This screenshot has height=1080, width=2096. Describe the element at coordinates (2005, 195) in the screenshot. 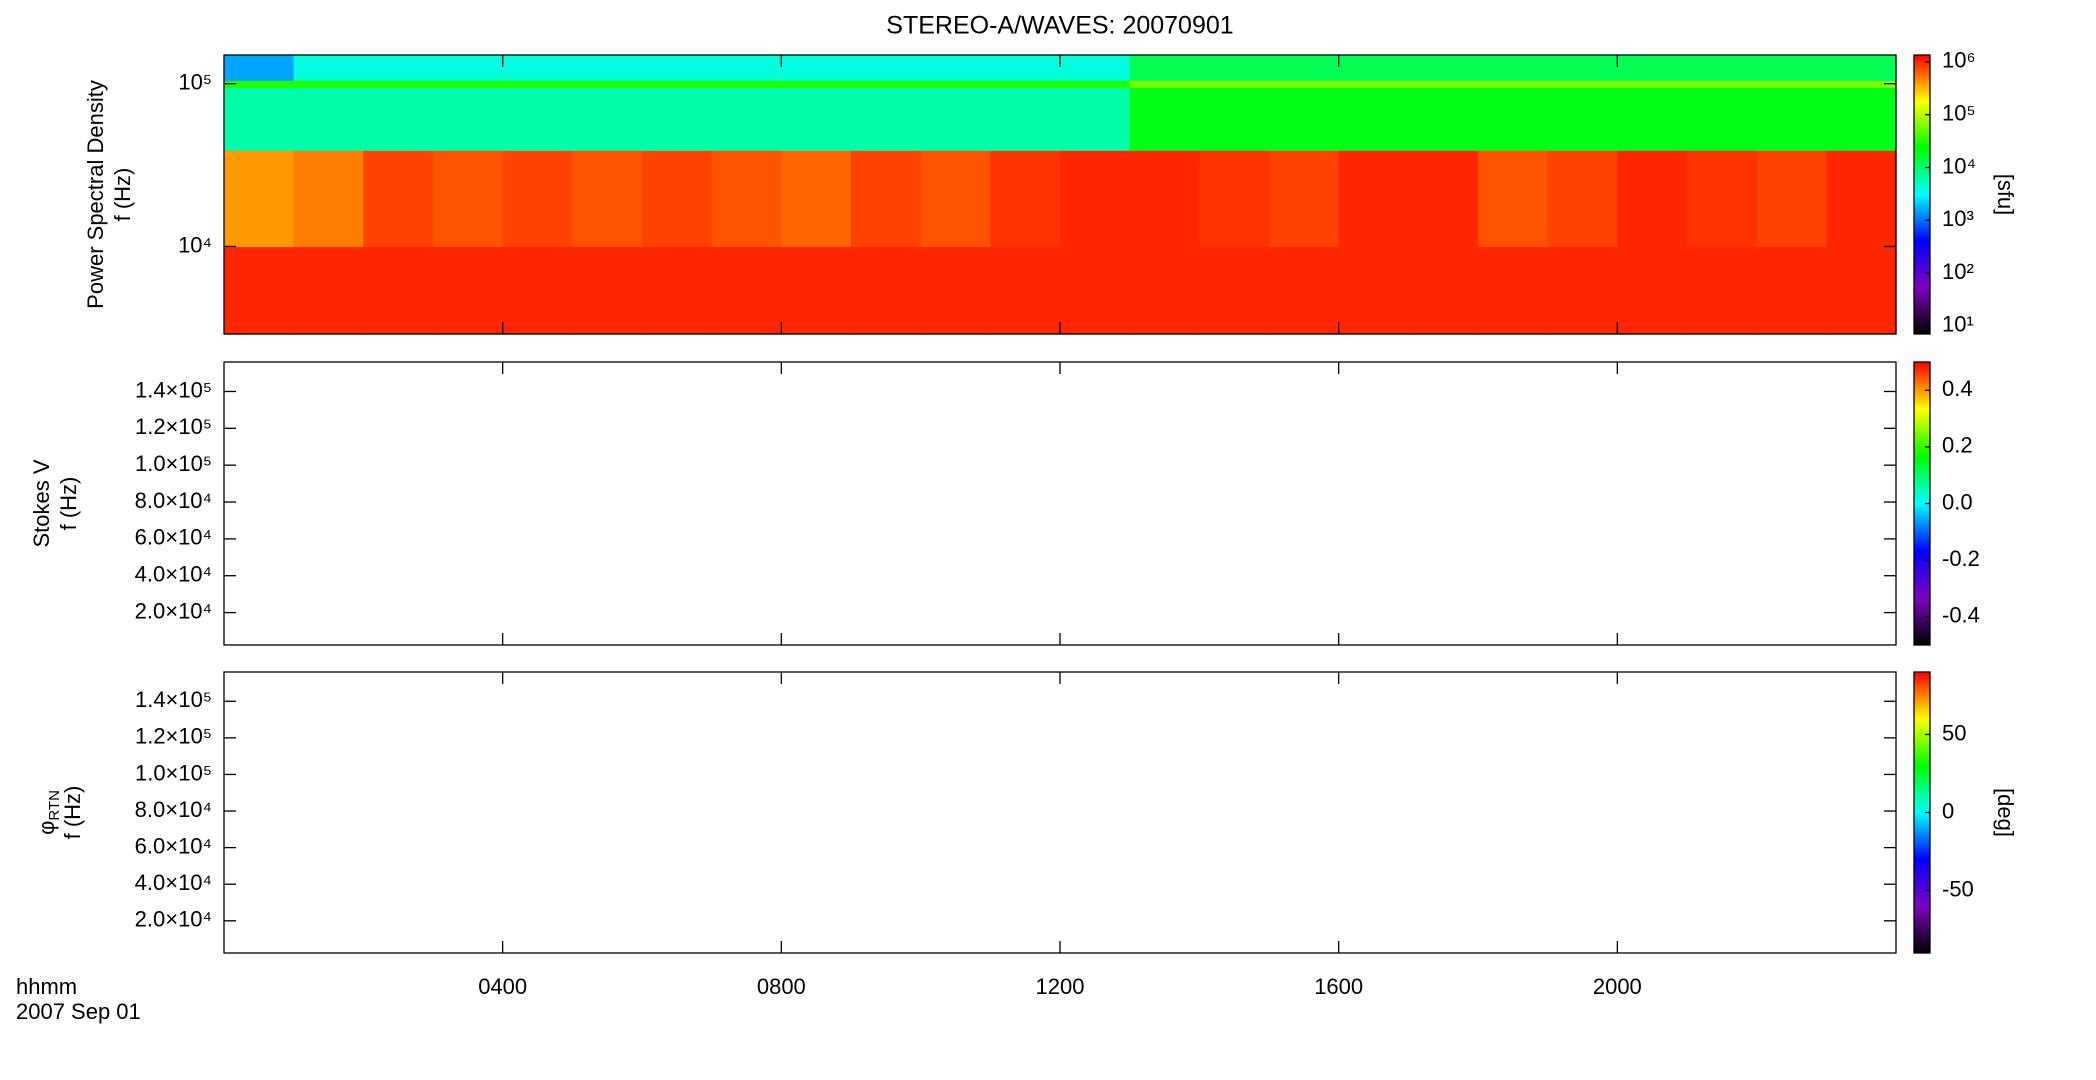

I see `colorbar-label: [sfu]` at that location.